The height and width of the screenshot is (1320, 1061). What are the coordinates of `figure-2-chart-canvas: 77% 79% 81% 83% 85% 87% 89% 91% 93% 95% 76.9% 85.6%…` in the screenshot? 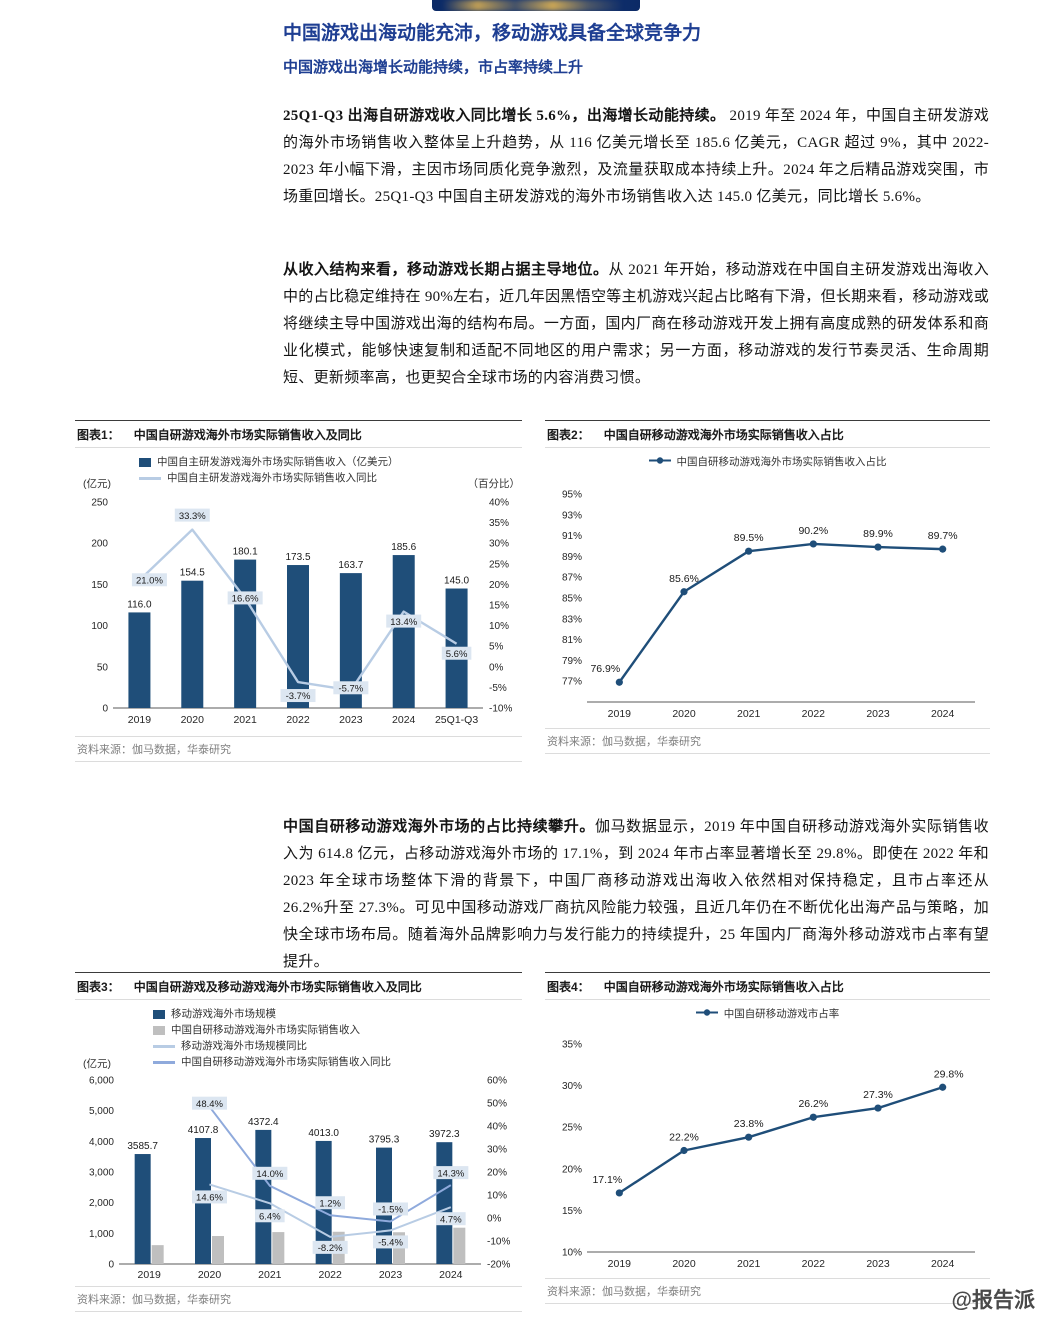 It's located at (768, 605).